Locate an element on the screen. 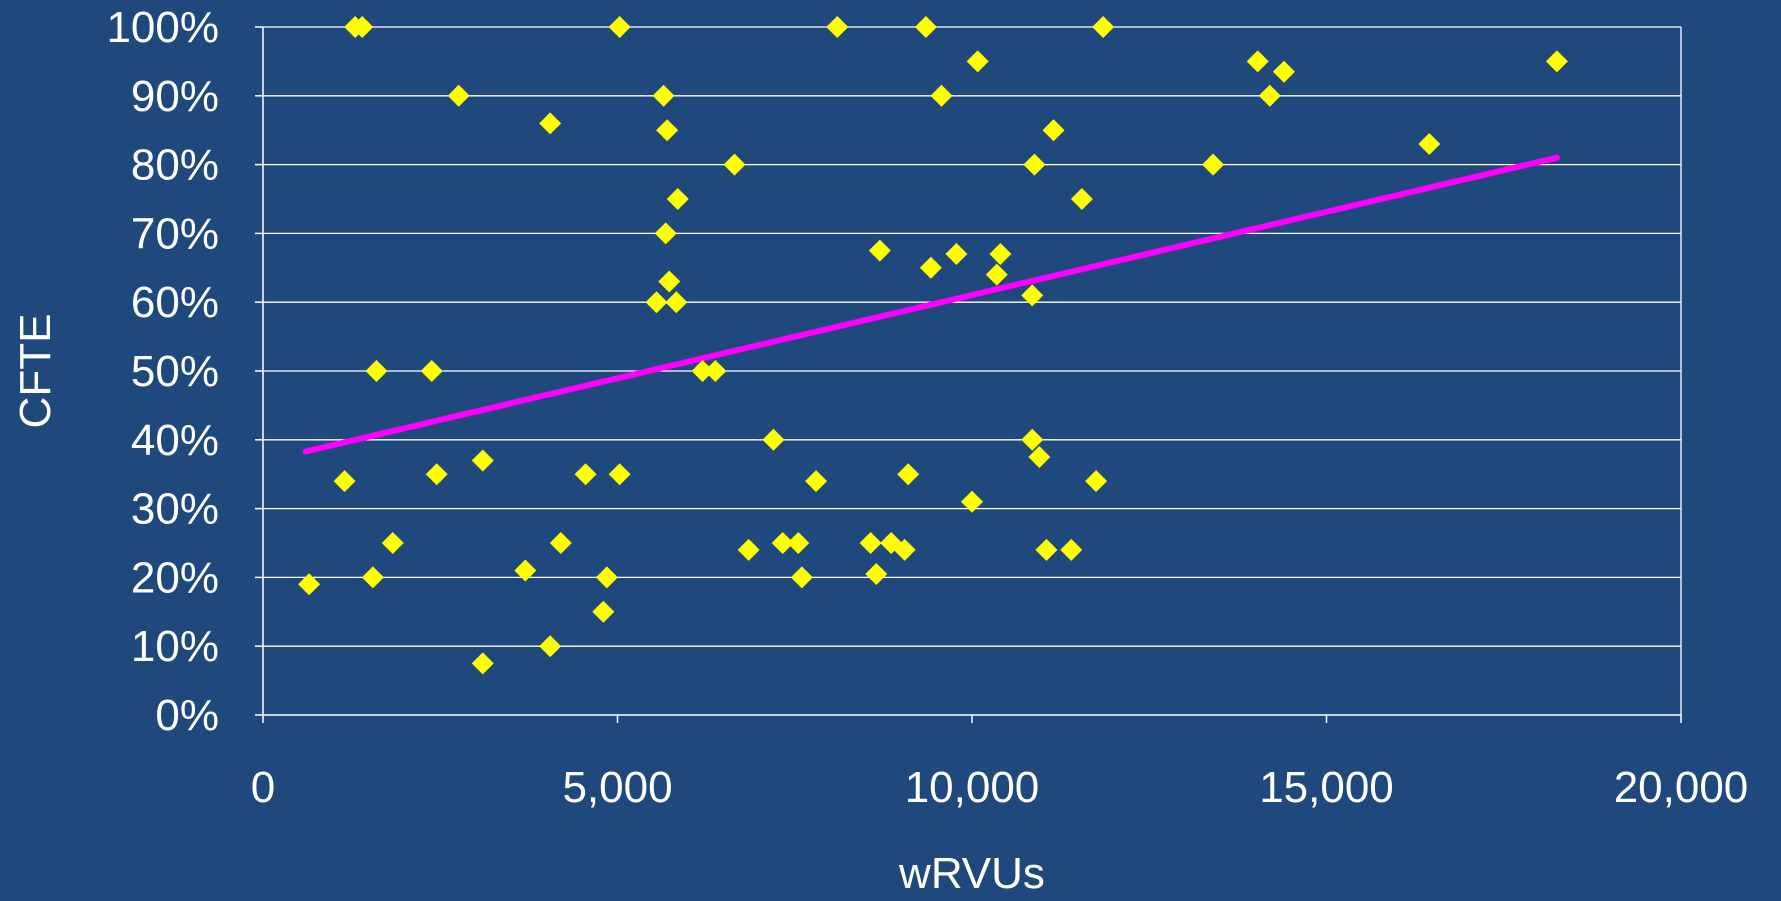 This screenshot has height=901, width=1781. y-tick-label: 40% is located at coordinates (175, 440).